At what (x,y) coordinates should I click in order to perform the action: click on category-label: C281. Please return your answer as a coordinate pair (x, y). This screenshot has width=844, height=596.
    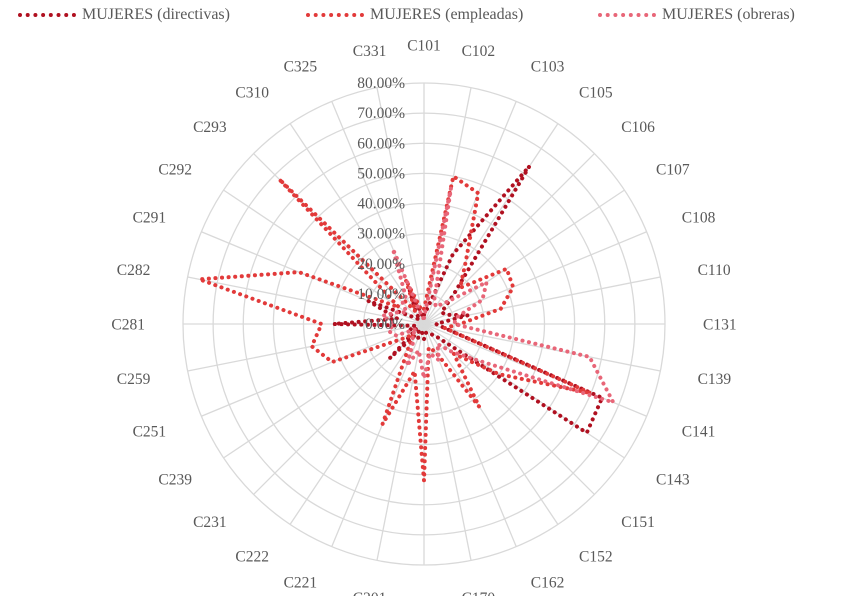
    Looking at the image, I should click on (128, 325).